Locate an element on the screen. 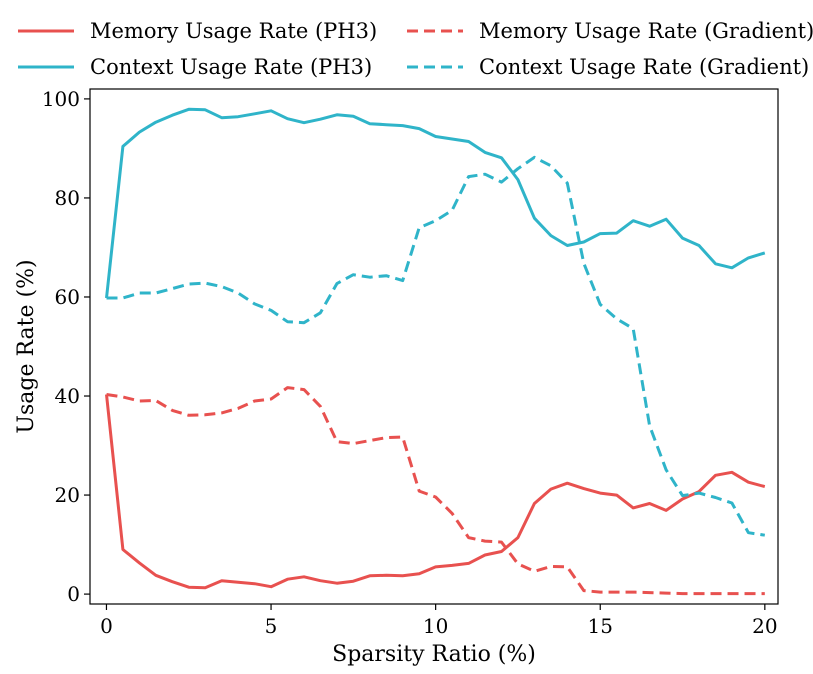 The height and width of the screenshot is (674, 813). x-tick-label: 5 is located at coordinates (271, 626).